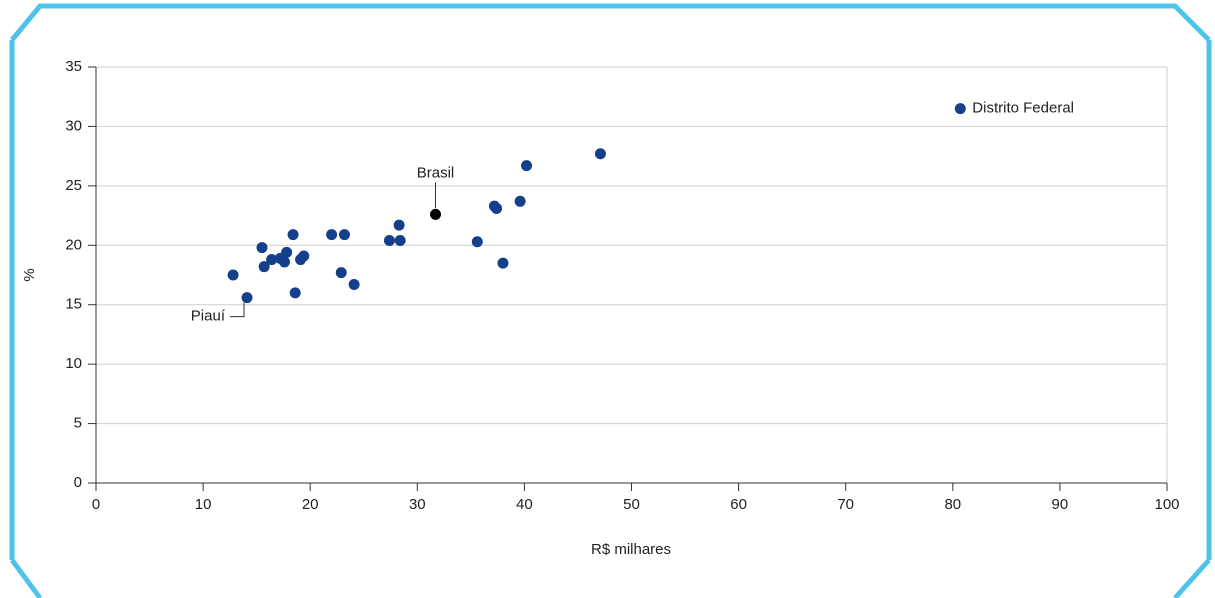 This screenshot has width=1215, height=598. Describe the element at coordinates (738, 504) in the screenshot. I see `x-tick-label: 60` at that location.